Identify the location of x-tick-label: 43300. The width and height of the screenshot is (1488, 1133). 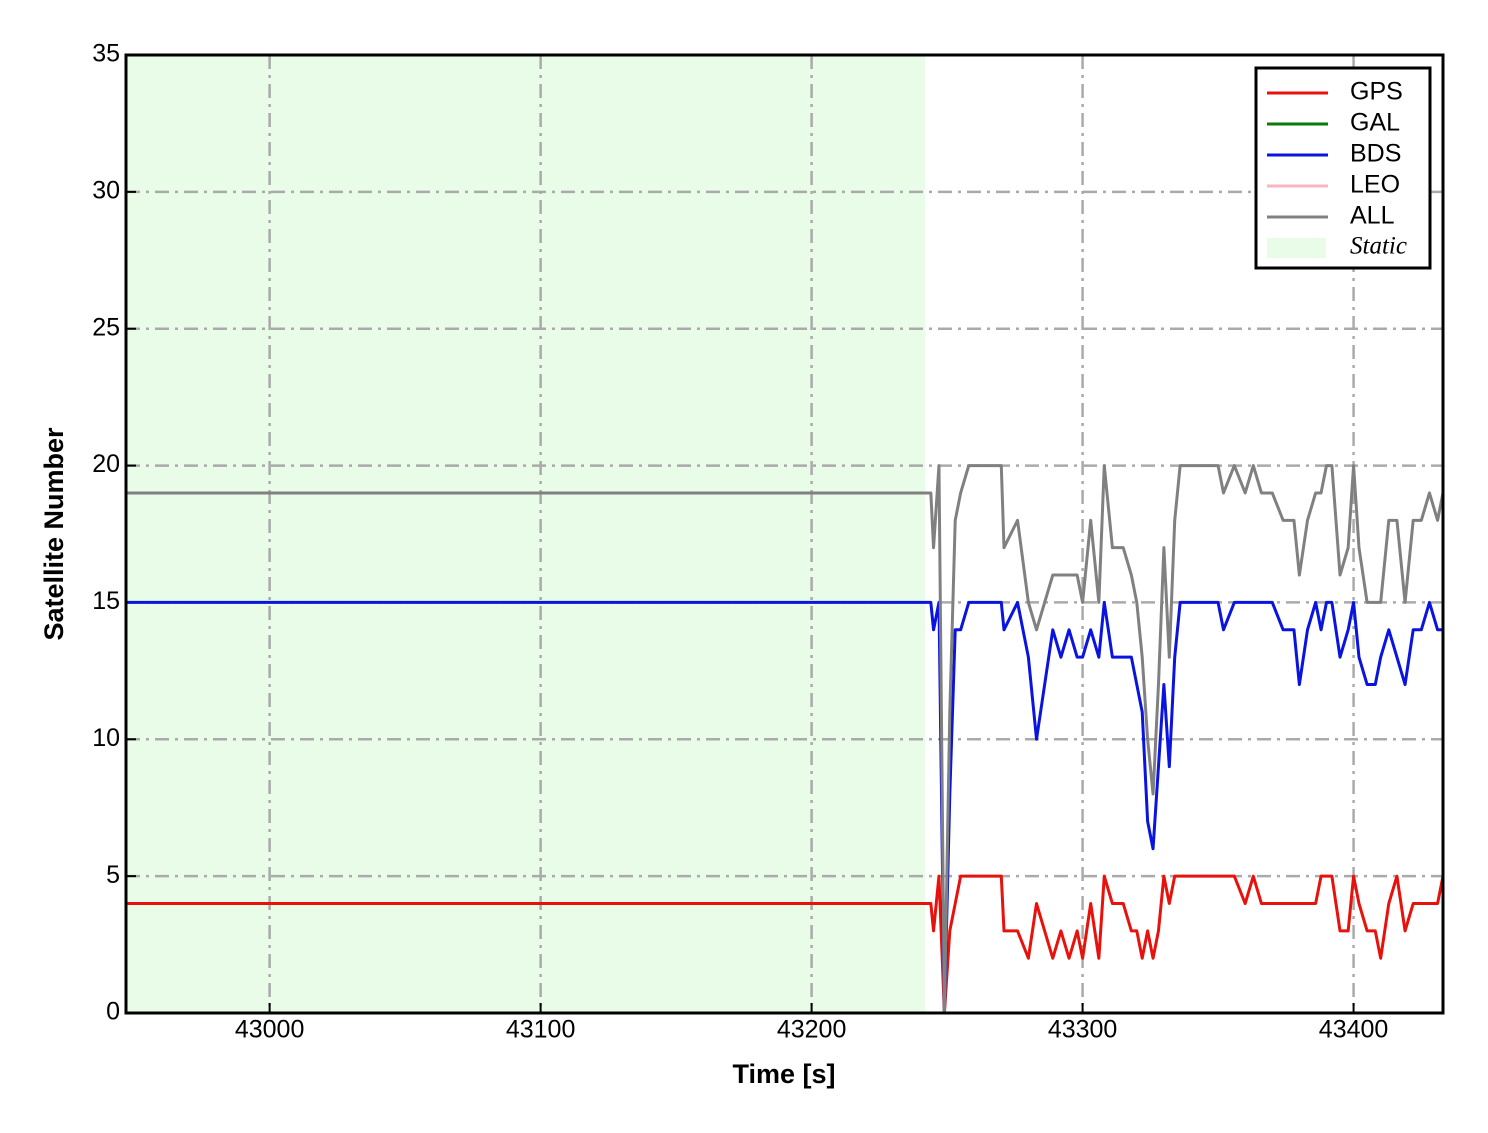
(1083, 1030).